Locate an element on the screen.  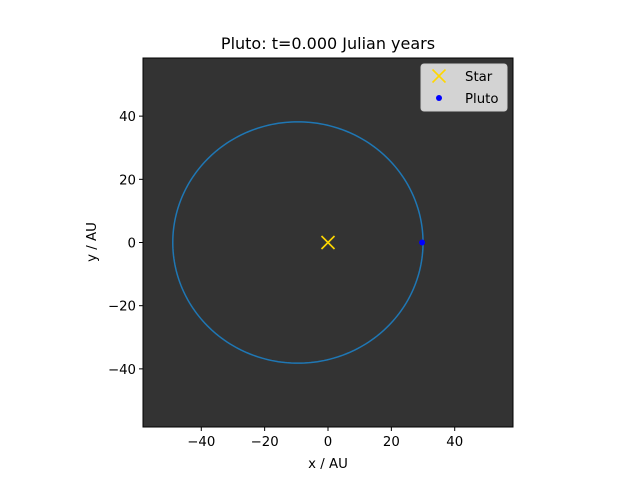
legend-pluto-label: Pluto is located at coordinates (482, 99).